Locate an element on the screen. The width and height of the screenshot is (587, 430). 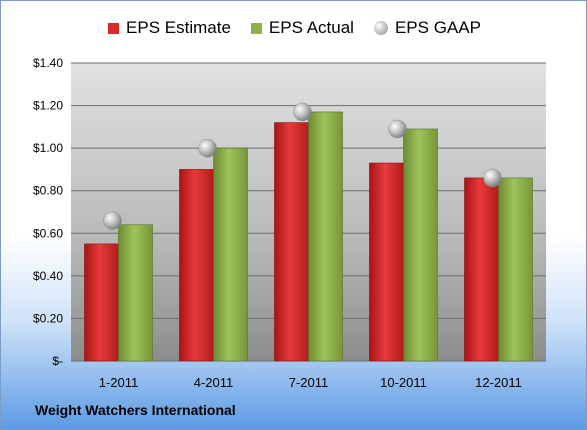
legend-swatch-eps-estimate is located at coordinates (114, 28).